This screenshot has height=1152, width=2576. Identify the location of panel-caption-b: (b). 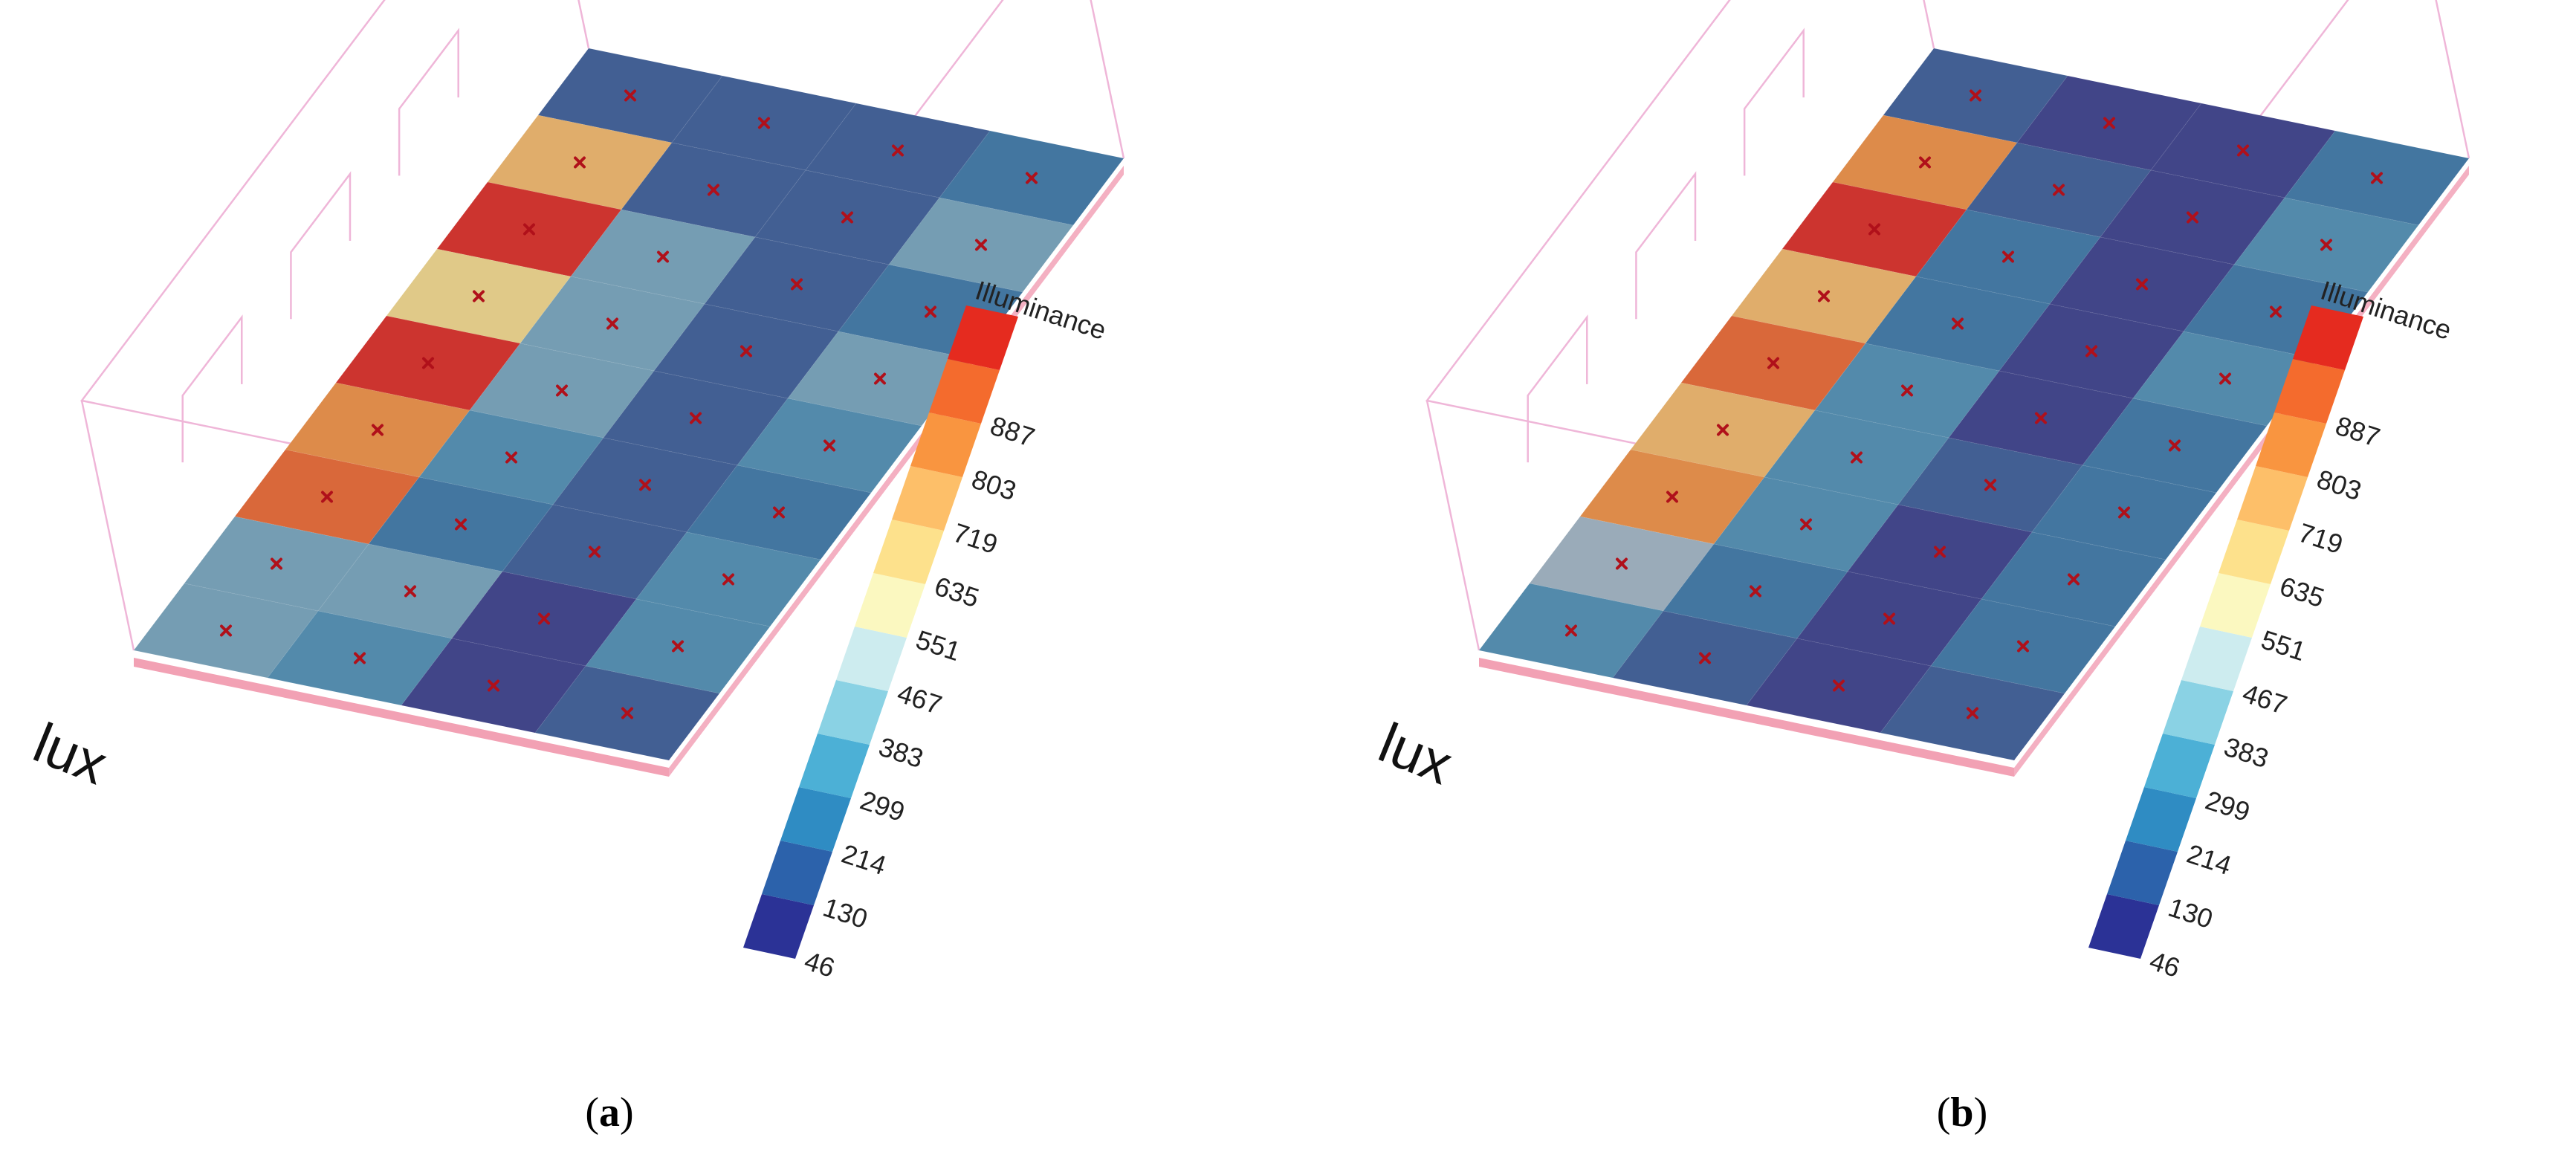
(1962, 1113).